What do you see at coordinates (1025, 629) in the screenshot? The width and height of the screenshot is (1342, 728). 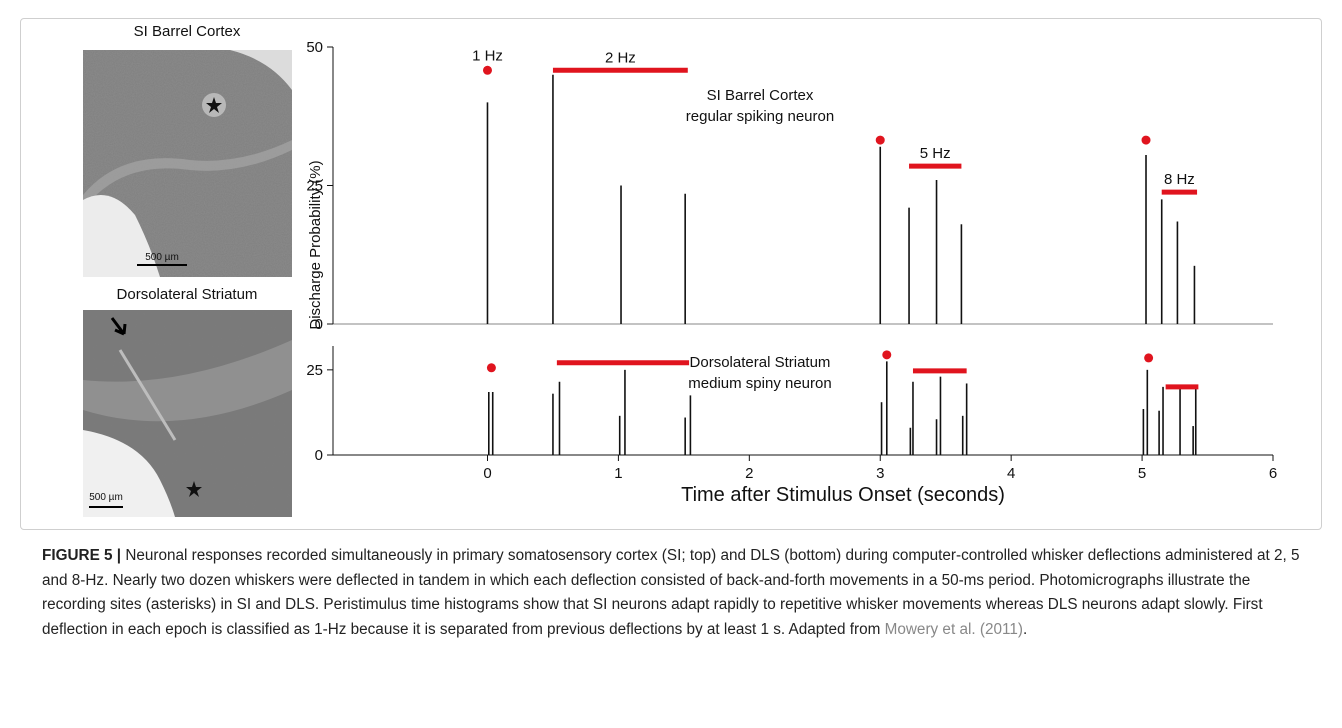 I see `caption-end: .` at bounding box center [1025, 629].